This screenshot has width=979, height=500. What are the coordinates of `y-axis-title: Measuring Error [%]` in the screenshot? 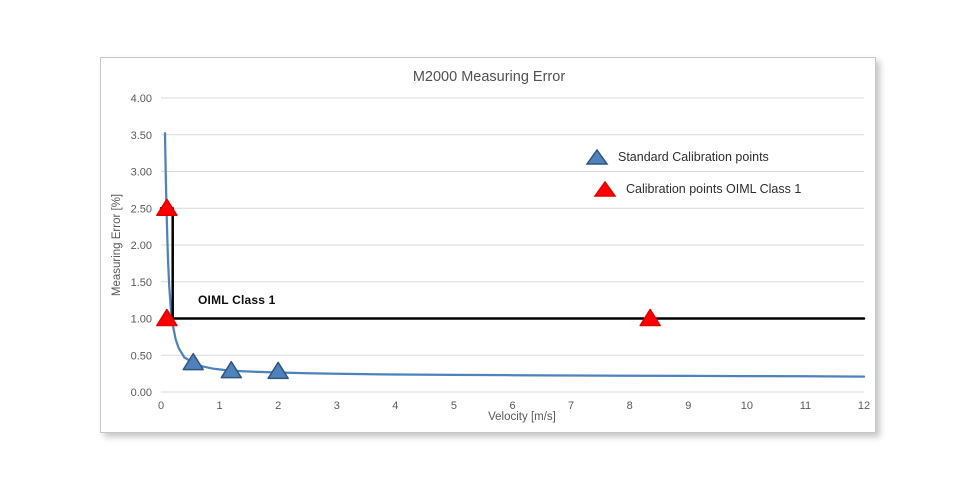 It's located at (117, 245).